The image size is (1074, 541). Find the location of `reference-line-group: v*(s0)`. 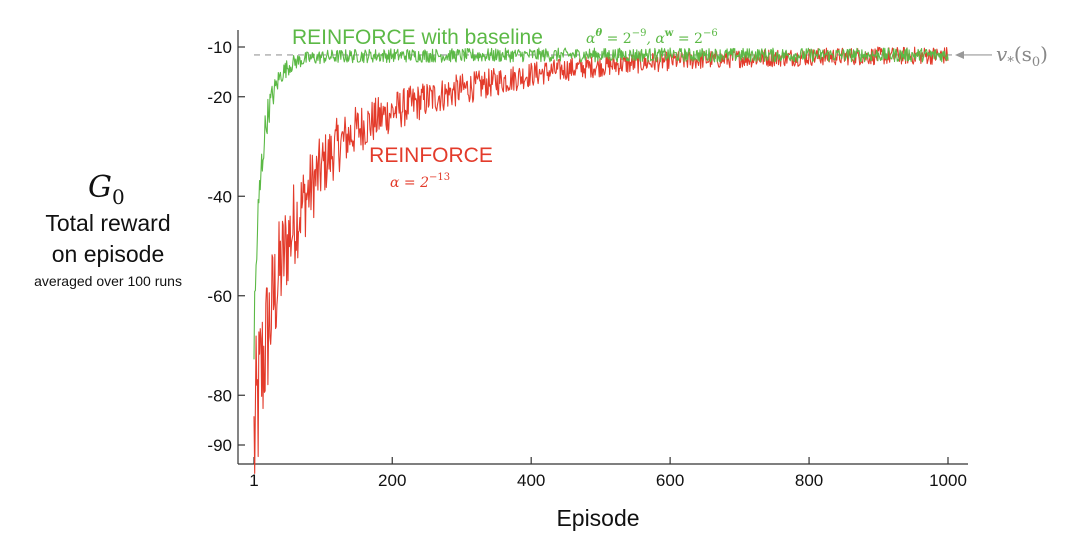

reference-line-group: v*(s0) is located at coordinates (651, 56).